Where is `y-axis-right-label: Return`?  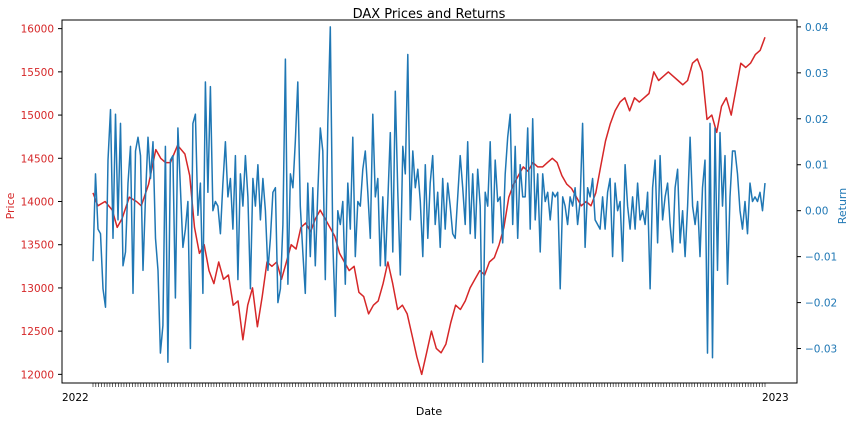
y-axis-right-label: Return is located at coordinates (842, 206).